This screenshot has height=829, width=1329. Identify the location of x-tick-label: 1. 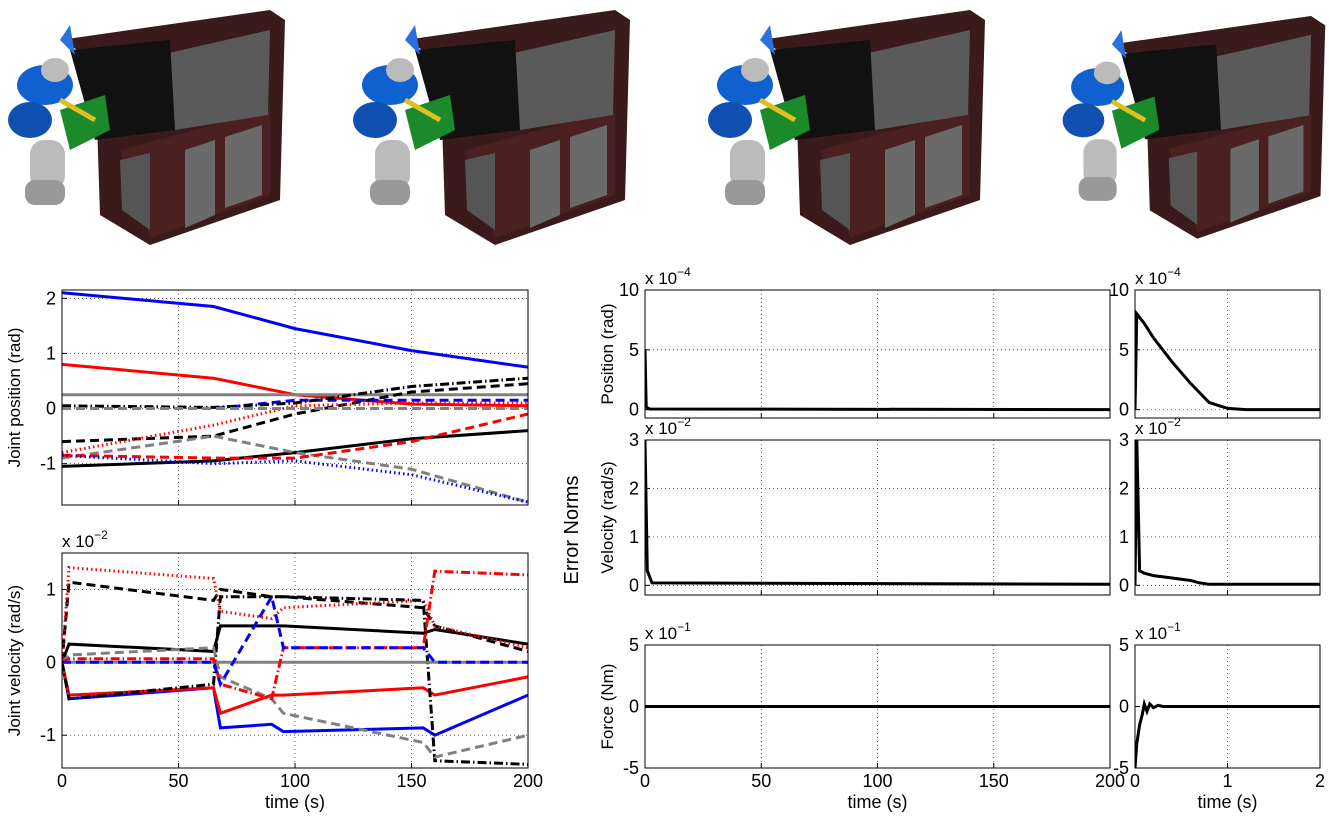
(1227, 781).